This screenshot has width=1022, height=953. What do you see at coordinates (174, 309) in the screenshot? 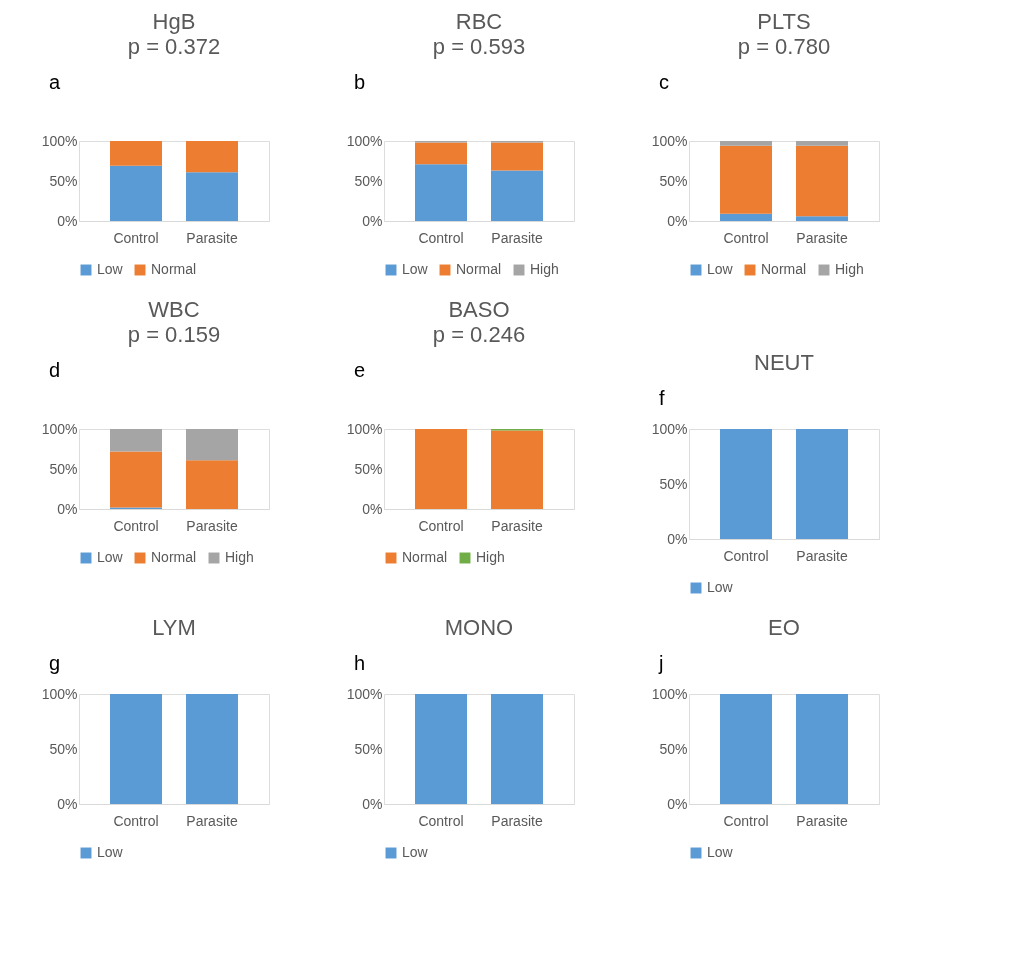
I see `chart-title: WBC` at bounding box center [174, 309].